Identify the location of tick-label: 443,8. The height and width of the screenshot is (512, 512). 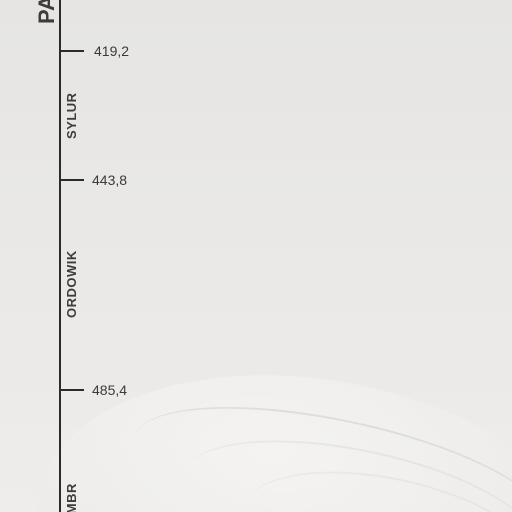
(110, 180).